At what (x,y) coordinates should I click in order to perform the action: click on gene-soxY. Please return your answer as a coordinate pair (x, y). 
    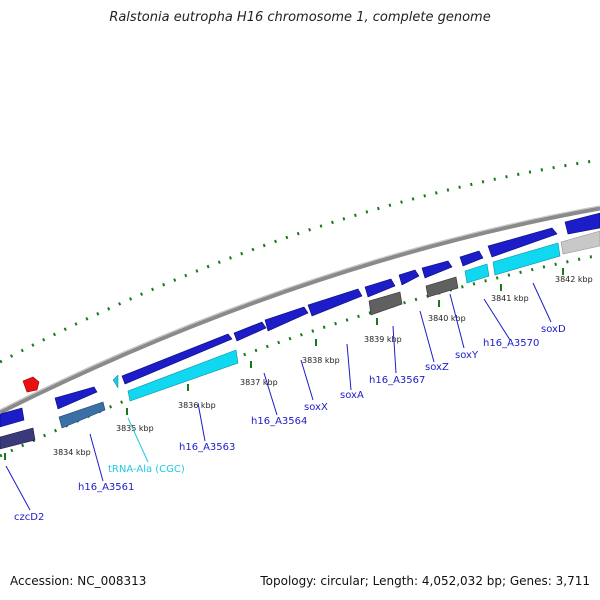
    Looking at the image, I should click on (437, 269).